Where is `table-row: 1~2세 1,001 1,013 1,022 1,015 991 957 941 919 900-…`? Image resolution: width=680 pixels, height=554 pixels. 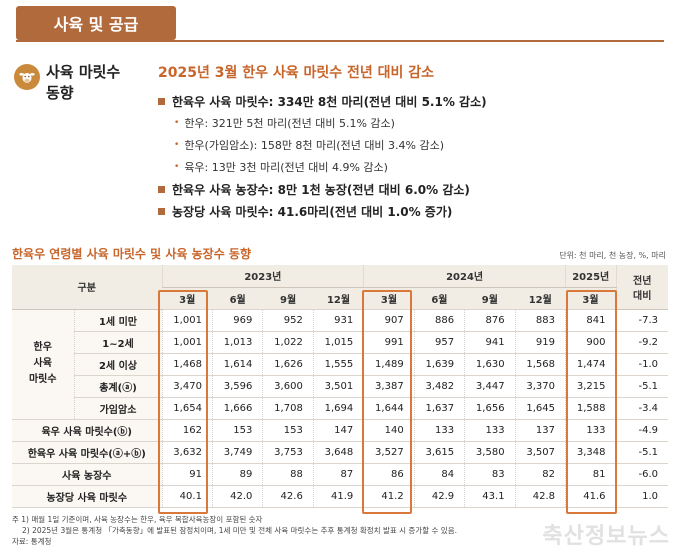
table-row: 1~2세 1,001 1,013 1,022 1,015 991 957 941 919 900-… is located at coordinates (340, 342).